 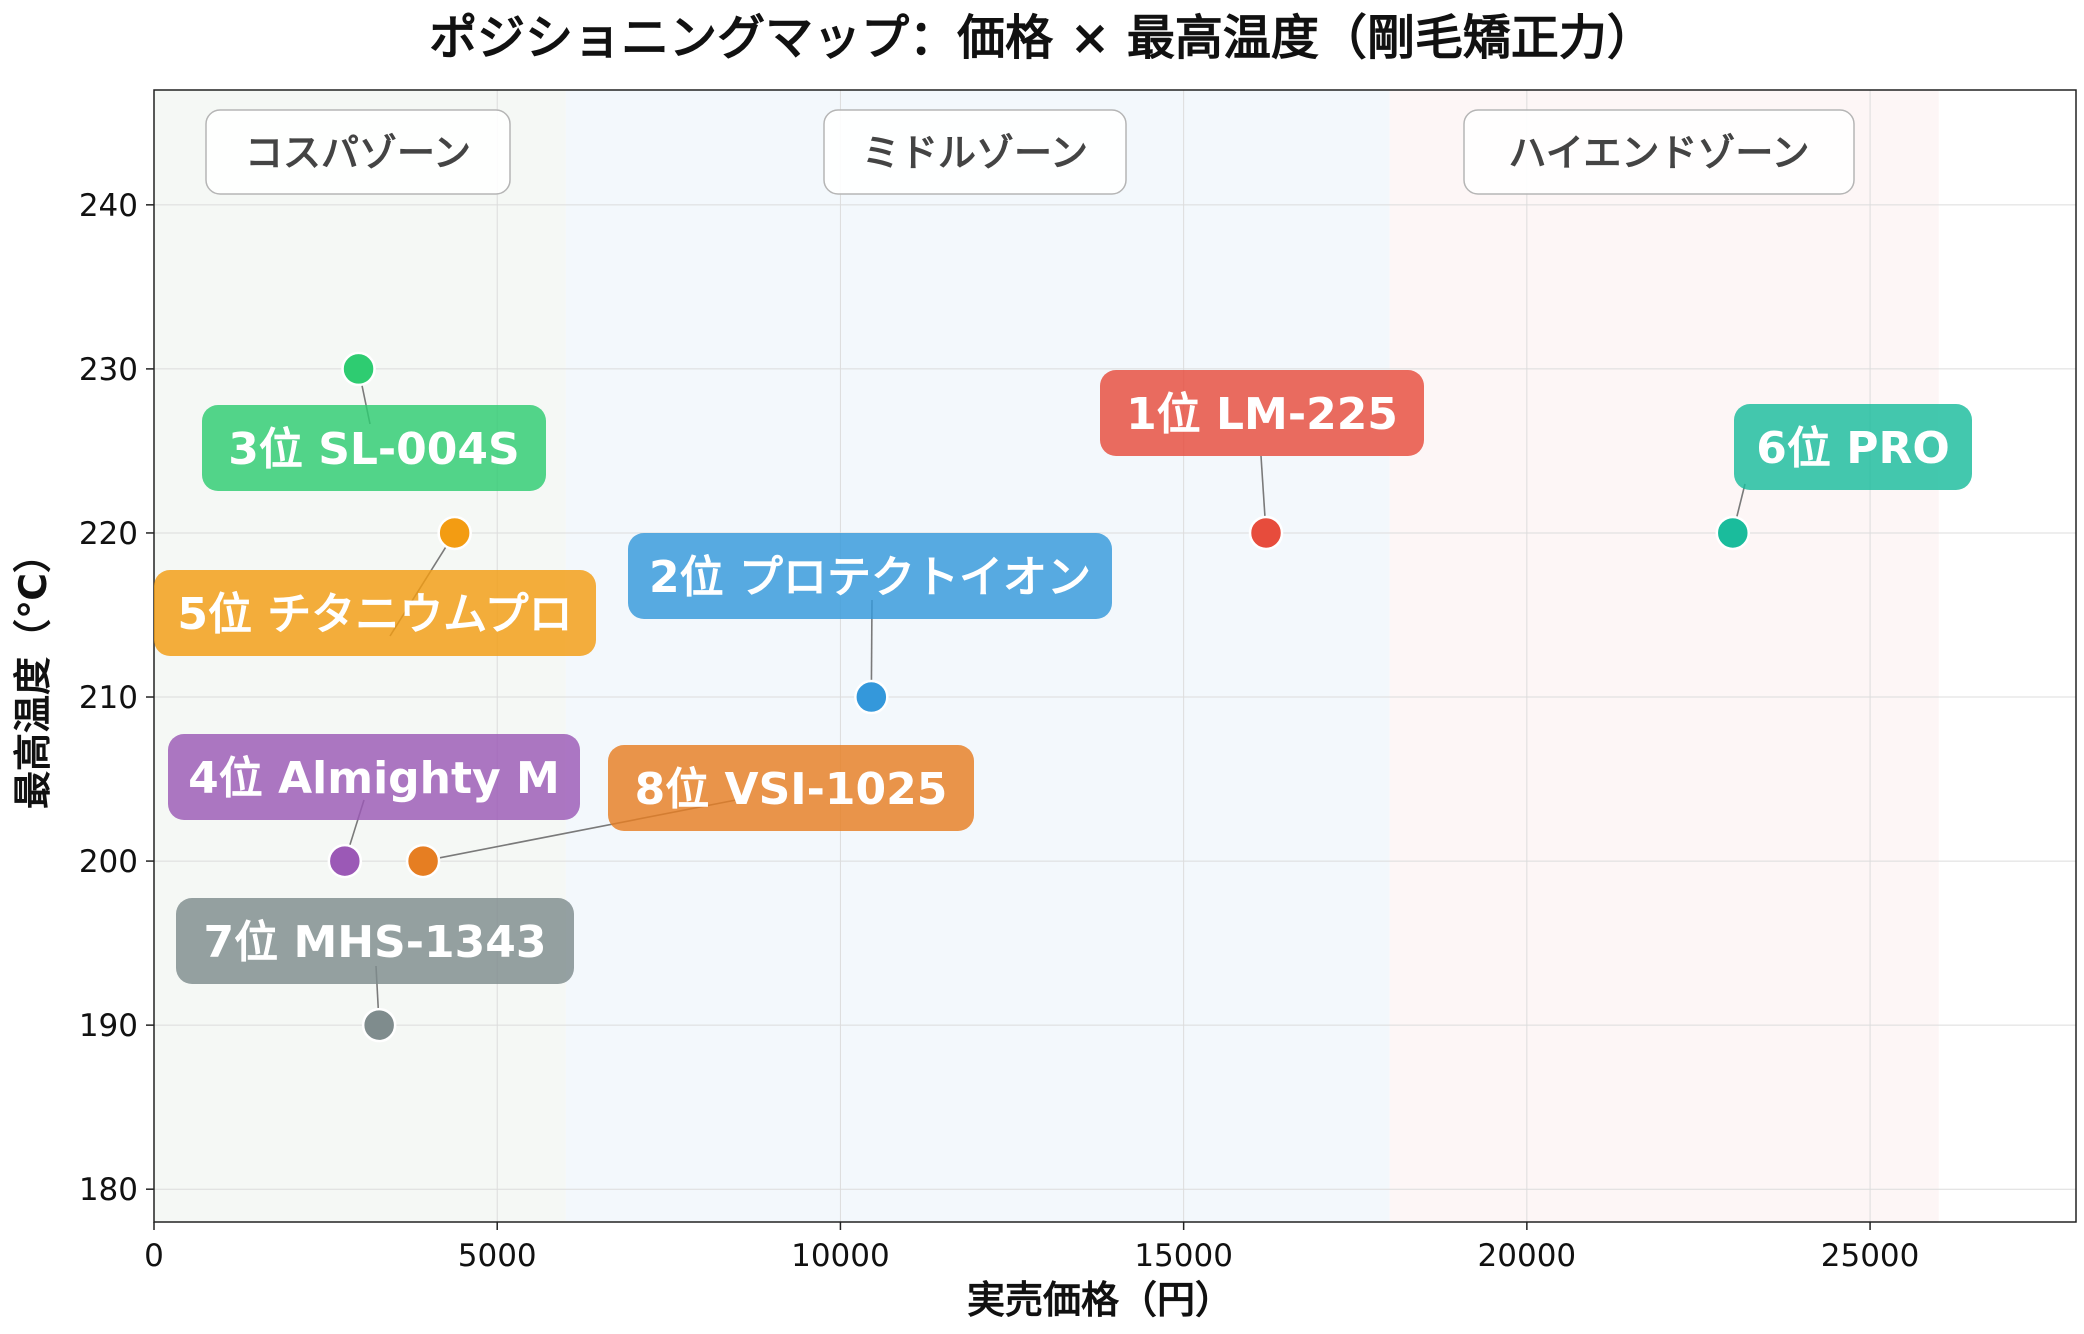 I want to click on point-label-4-almighty-m: 4位 Almighty M, so click(x=374, y=778).